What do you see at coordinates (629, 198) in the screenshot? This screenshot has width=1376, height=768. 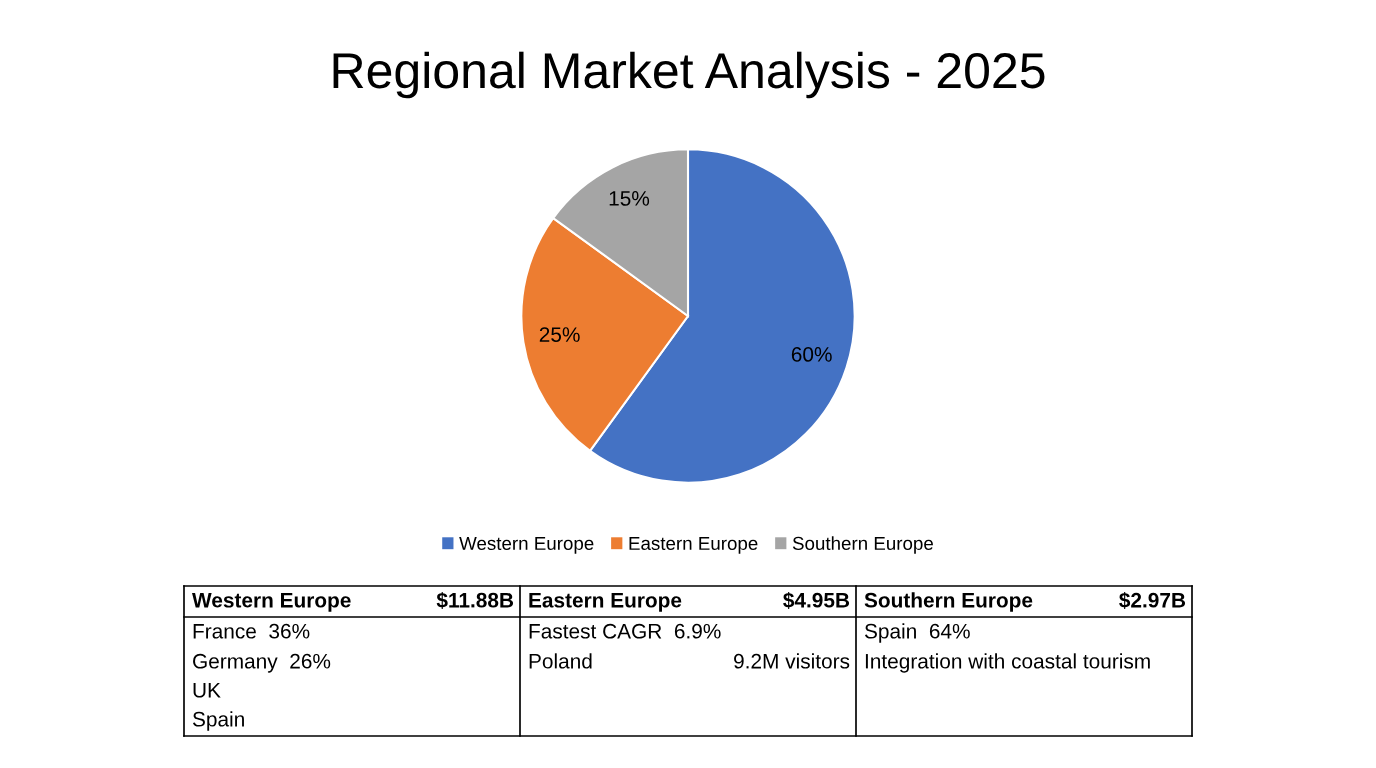 I see `data-label: 15%` at bounding box center [629, 198].